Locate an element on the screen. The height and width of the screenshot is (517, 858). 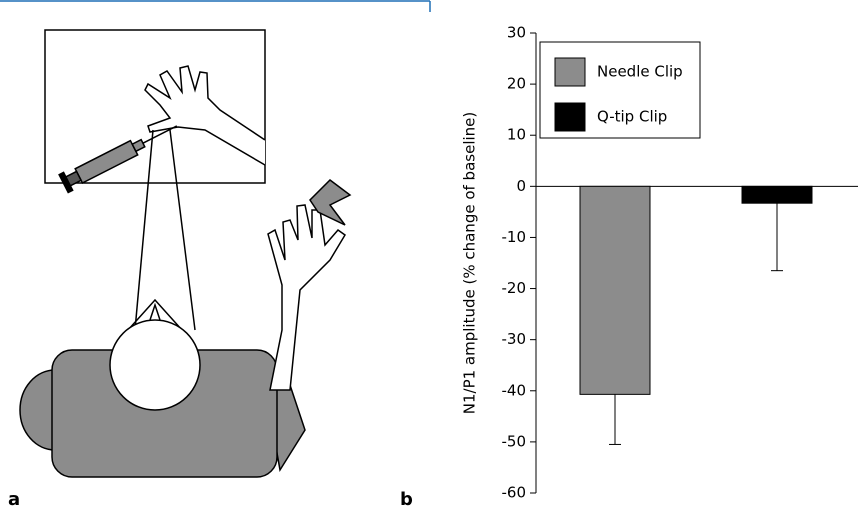
y-tick-label: 10 is located at coordinates (516, 135).